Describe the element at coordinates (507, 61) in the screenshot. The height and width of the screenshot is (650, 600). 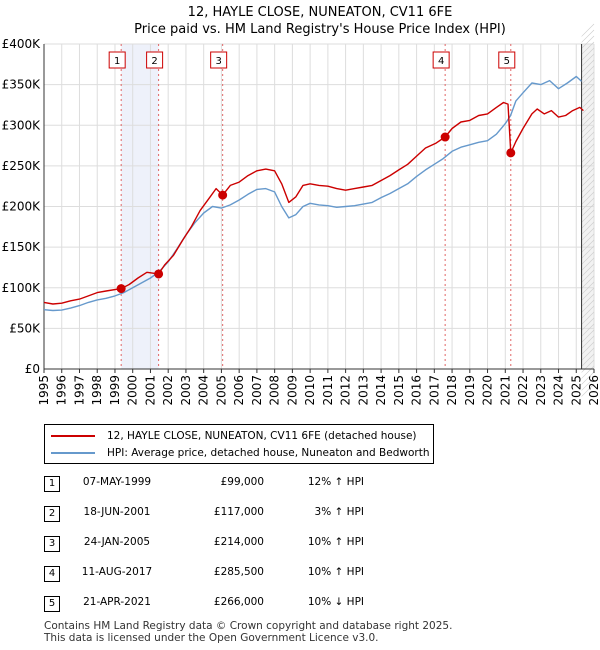
I see `sale-label-number: 5` at that location.